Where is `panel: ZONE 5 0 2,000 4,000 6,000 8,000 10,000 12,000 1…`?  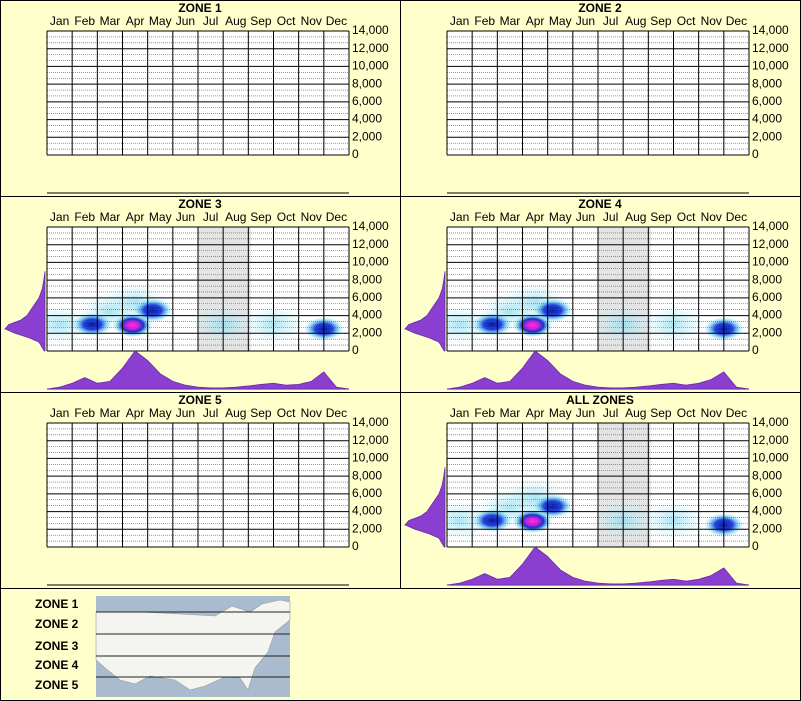
panel: ZONE 5 0 2,000 4,000 6,000 8,000 10,000 12,000 1… is located at coordinates (217, 489).